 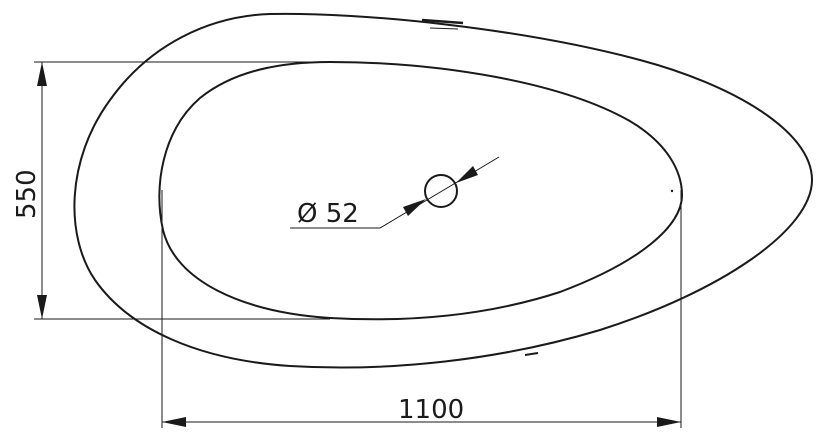 What do you see at coordinates (42, 74) in the screenshot?
I see `height-arrow-top` at bounding box center [42, 74].